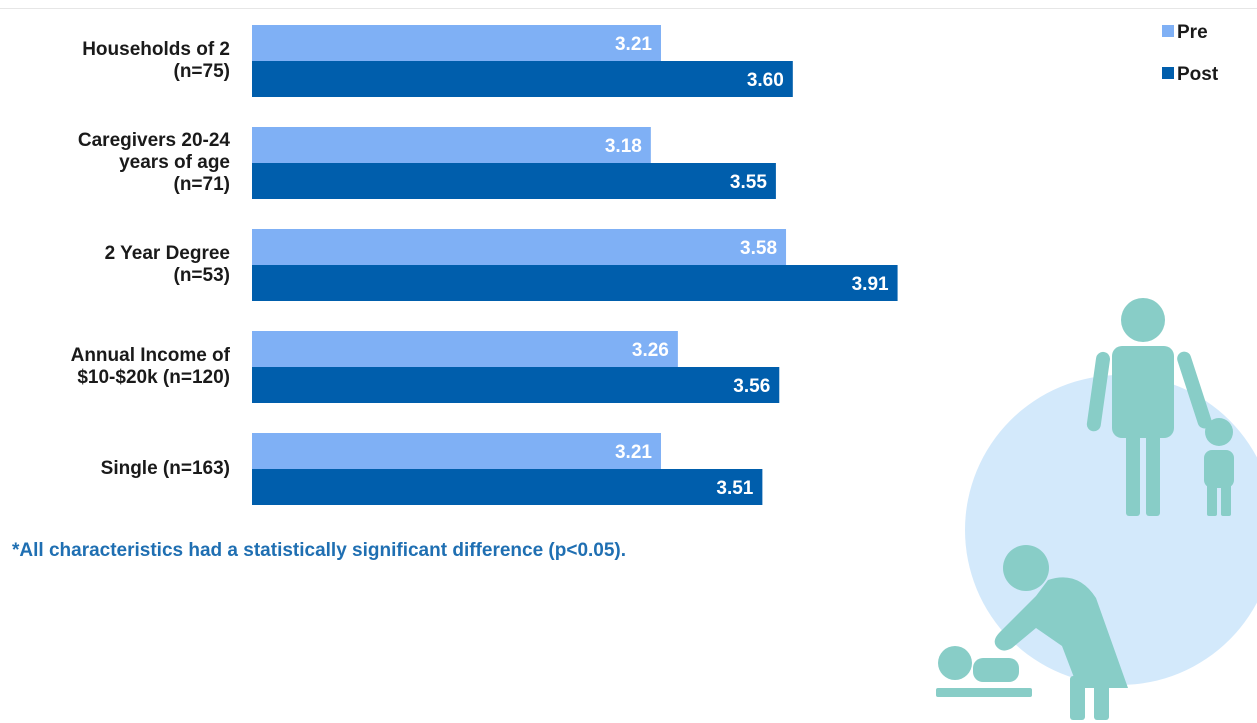  What do you see at coordinates (167, 264) in the screenshot?
I see `category-label-2: 2 Year Degree (n=53)` at bounding box center [167, 264].